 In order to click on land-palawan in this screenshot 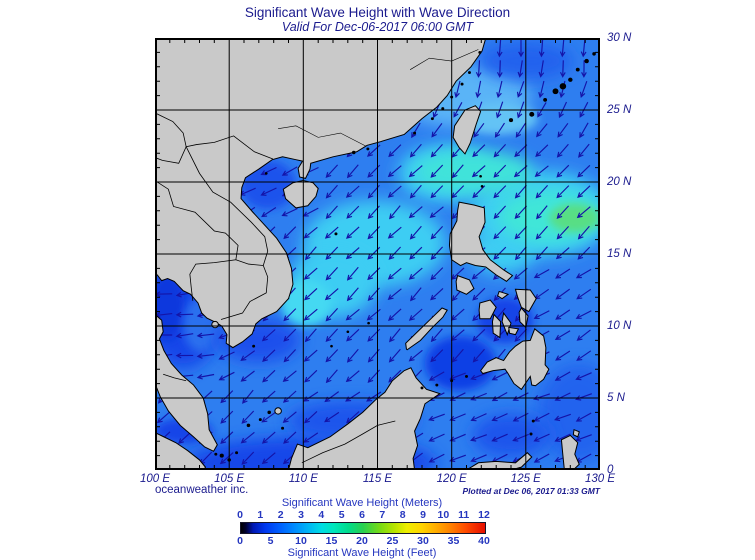, I will do `click(427, 329)`.